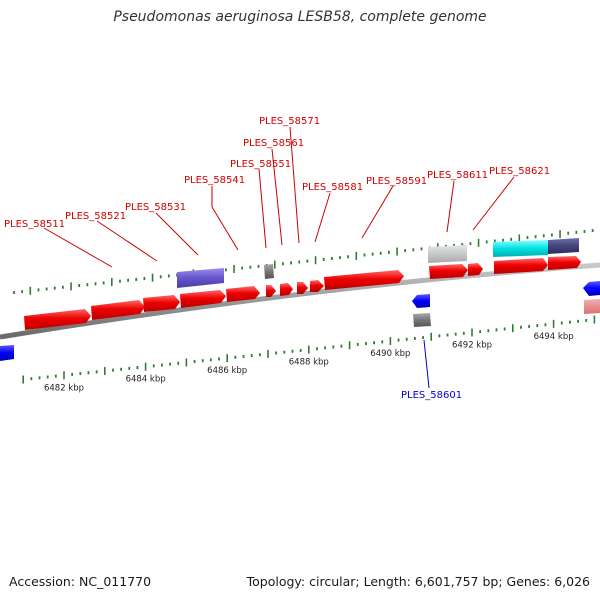 This screenshot has height=600, width=600. What do you see at coordinates (554, 337) in the screenshot?
I see `scale-label: 6494 kbp` at bounding box center [554, 337].